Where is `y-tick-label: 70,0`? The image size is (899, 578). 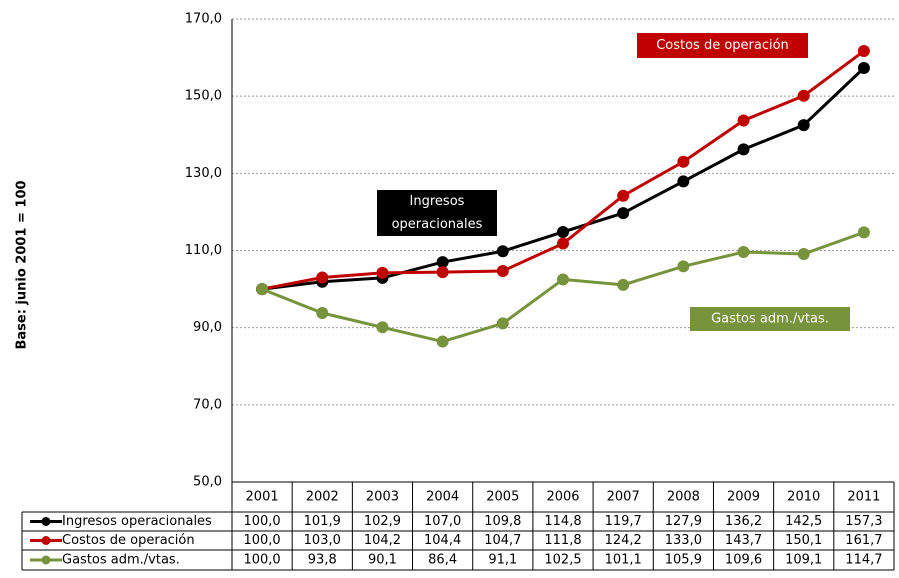 y-tick-label: 70,0 is located at coordinates (207, 404).